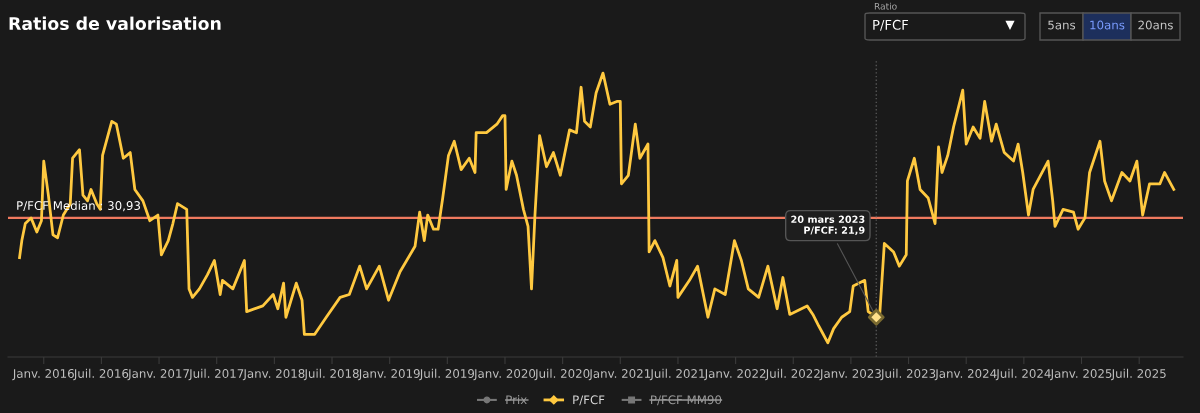 This screenshot has height=413, width=1200. Describe the element at coordinates (1155, 25) in the screenshot. I see `text: 20ans` at that location.